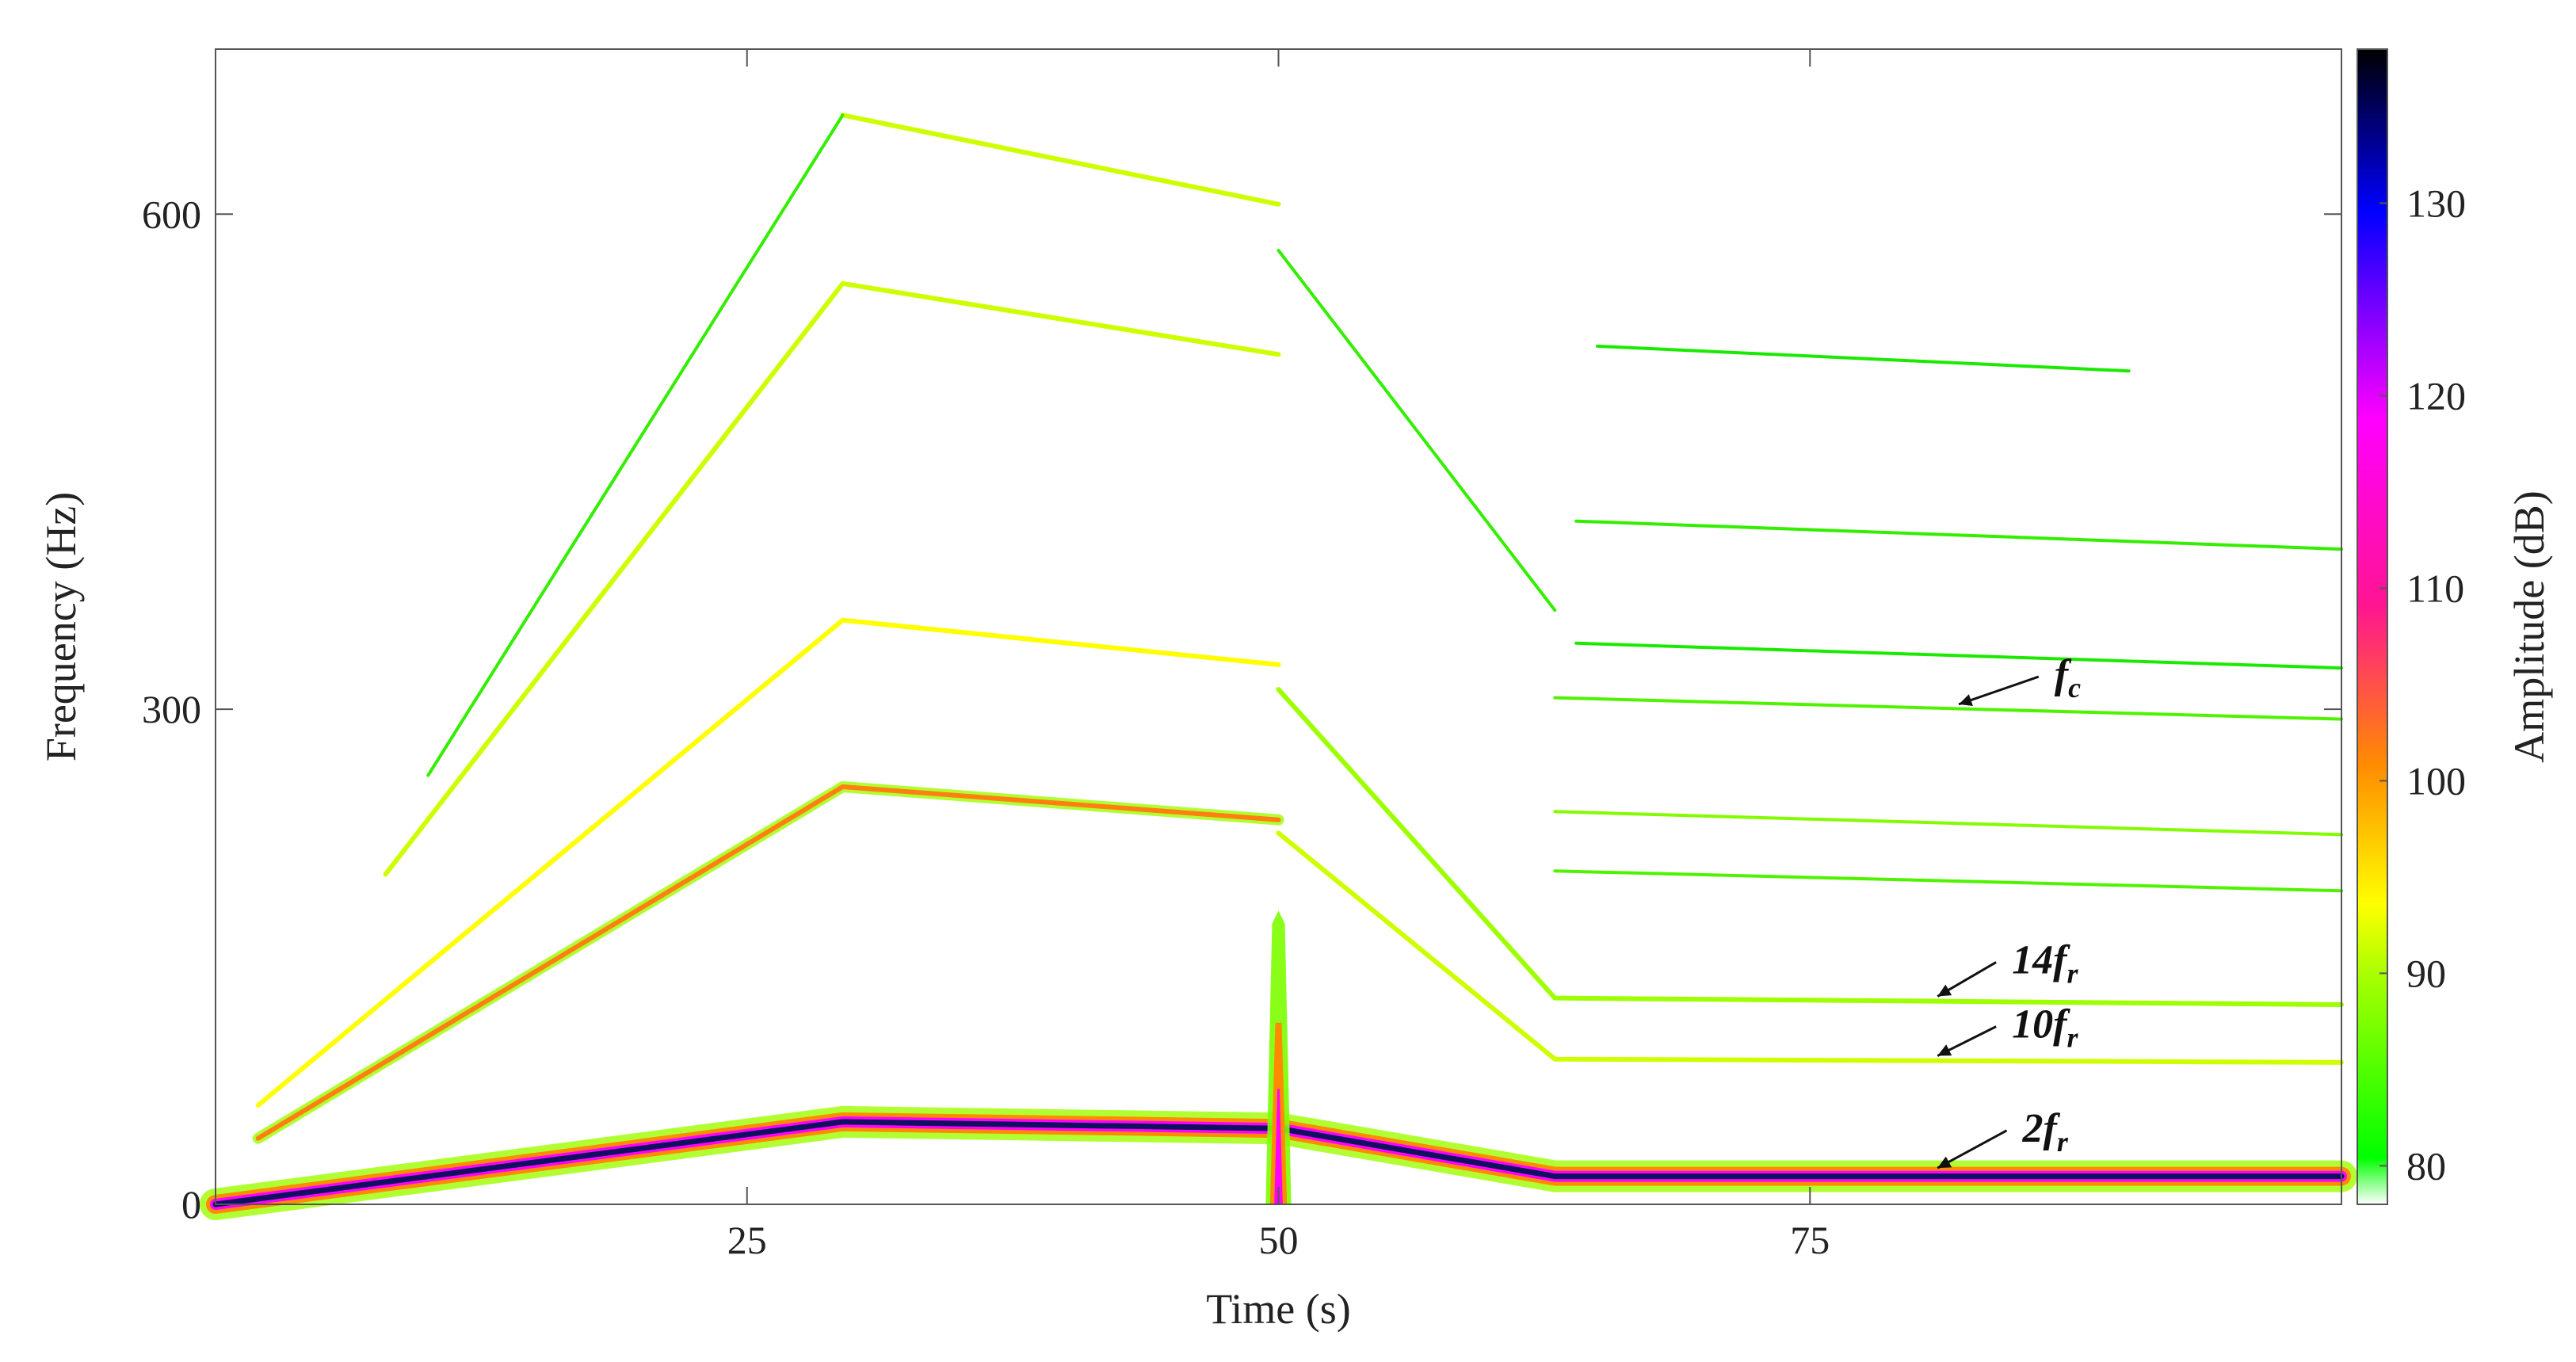  Describe the element at coordinates (1279, 1240) in the screenshot. I see `x-tick-label: 50` at that location.